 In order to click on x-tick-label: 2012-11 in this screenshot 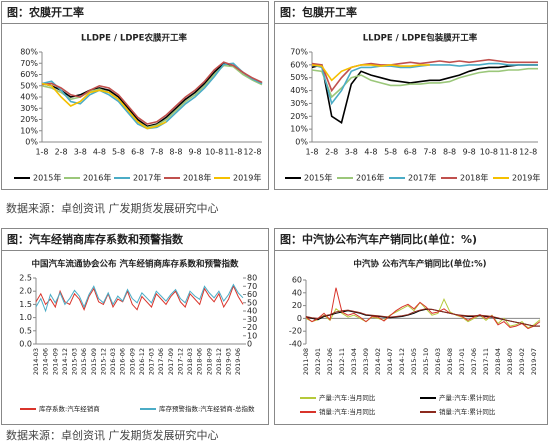, I will do `click(342, 361)`.